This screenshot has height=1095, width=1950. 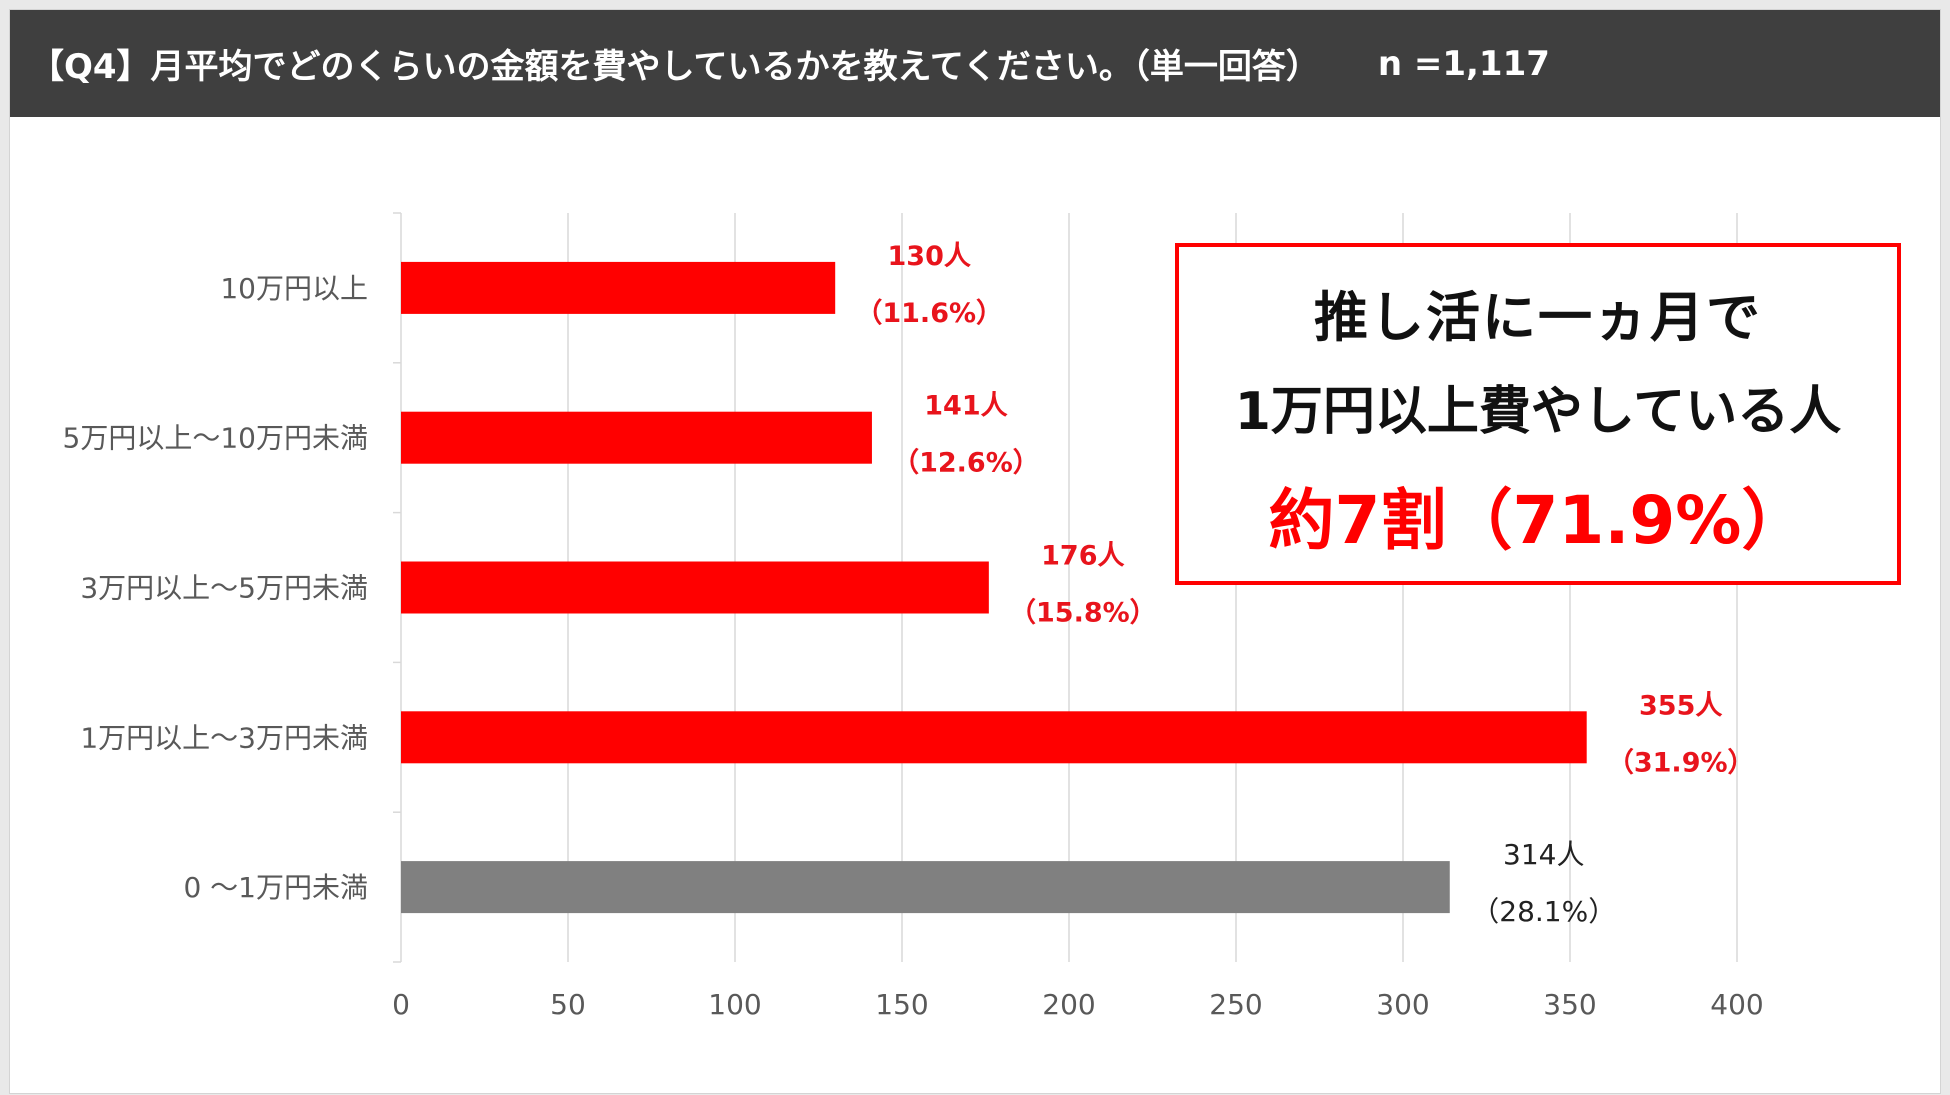 What do you see at coordinates (965, 406) in the screenshot?
I see `count-label-1: 141人` at bounding box center [965, 406].